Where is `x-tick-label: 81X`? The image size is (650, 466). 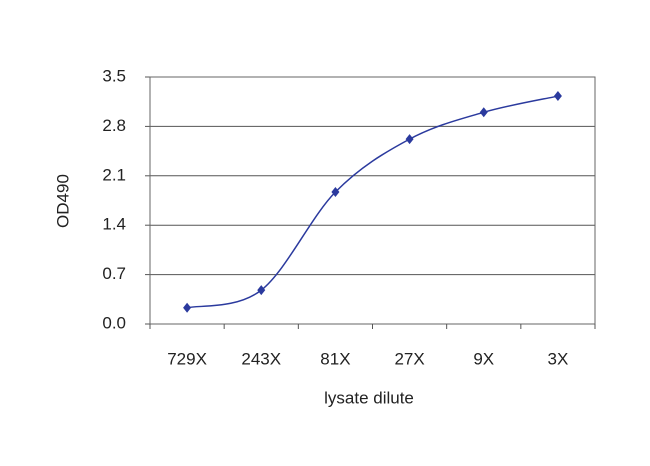
x-tick-label: 81X is located at coordinates (335, 358).